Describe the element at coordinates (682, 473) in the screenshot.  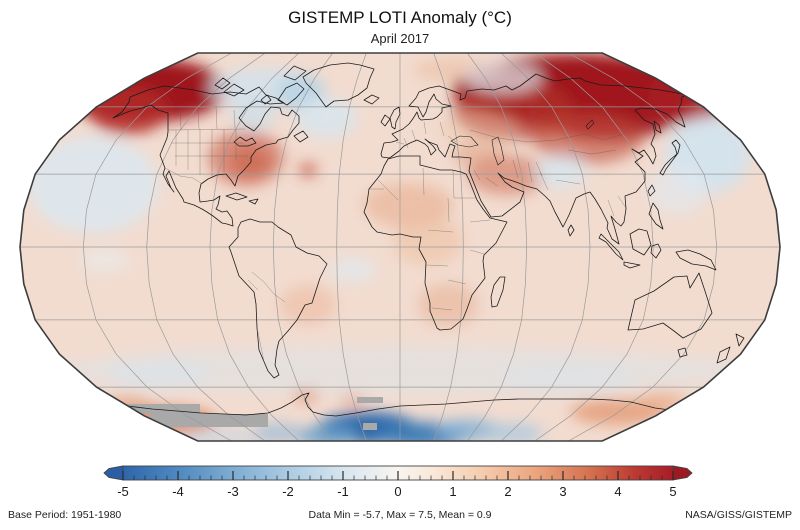
I see `colorbar-right-arrow` at that location.